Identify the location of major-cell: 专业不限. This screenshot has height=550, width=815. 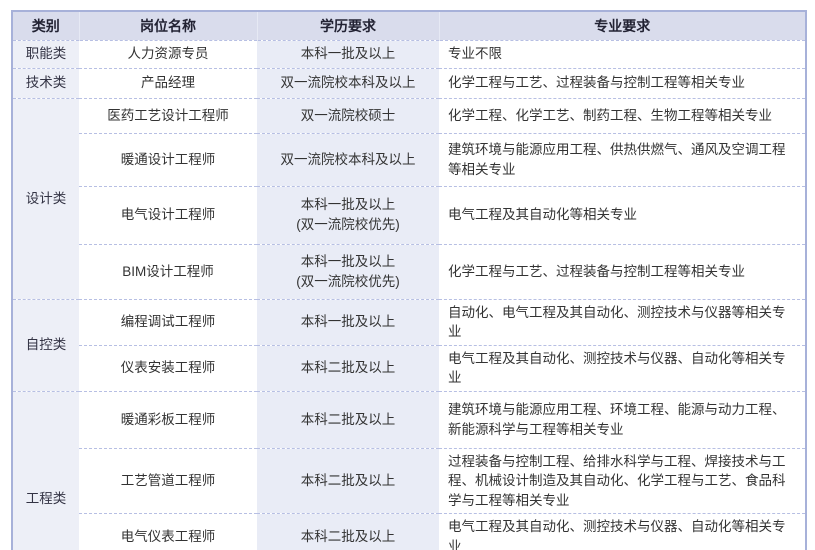
(622, 53).